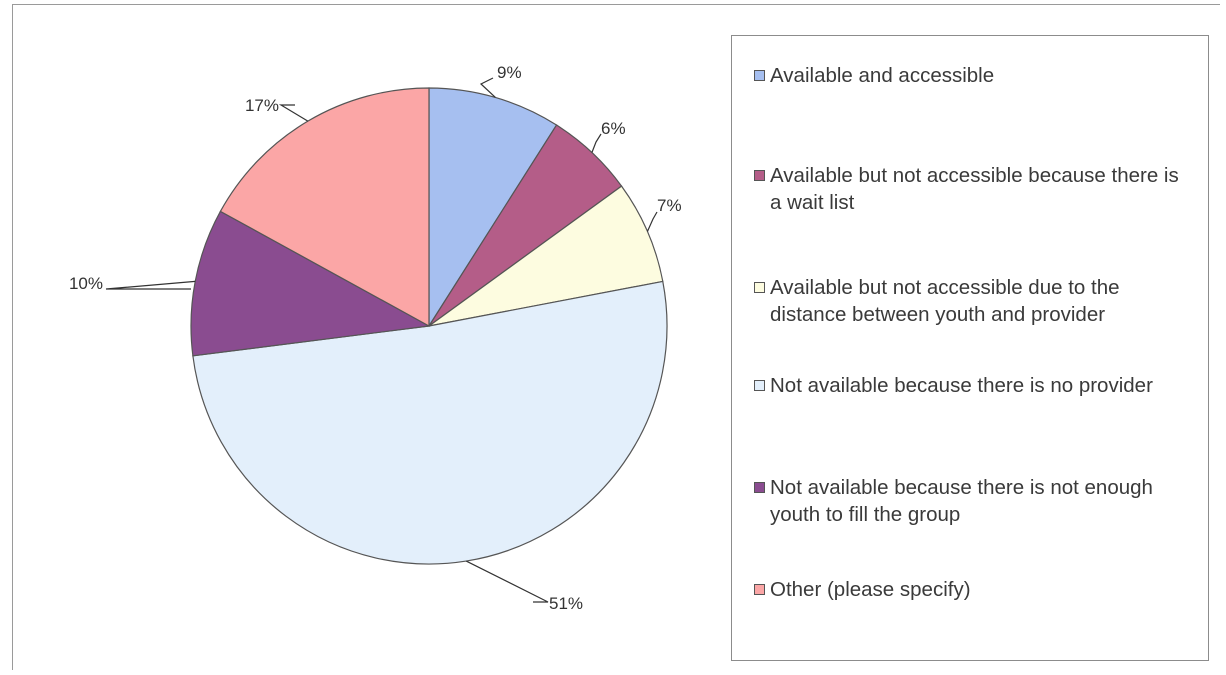 The width and height of the screenshot is (1226, 675). What do you see at coordinates (293, 113) in the screenshot?
I see `leader-line-other` at bounding box center [293, 113].